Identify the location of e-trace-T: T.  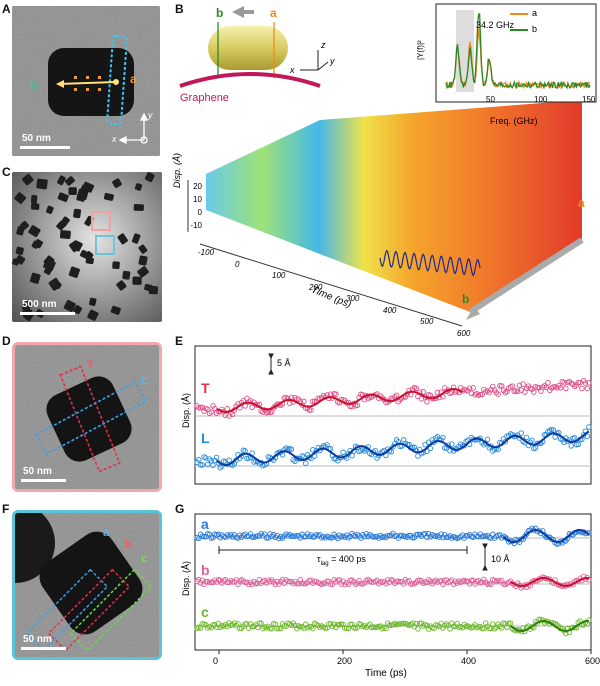
(205, 388).